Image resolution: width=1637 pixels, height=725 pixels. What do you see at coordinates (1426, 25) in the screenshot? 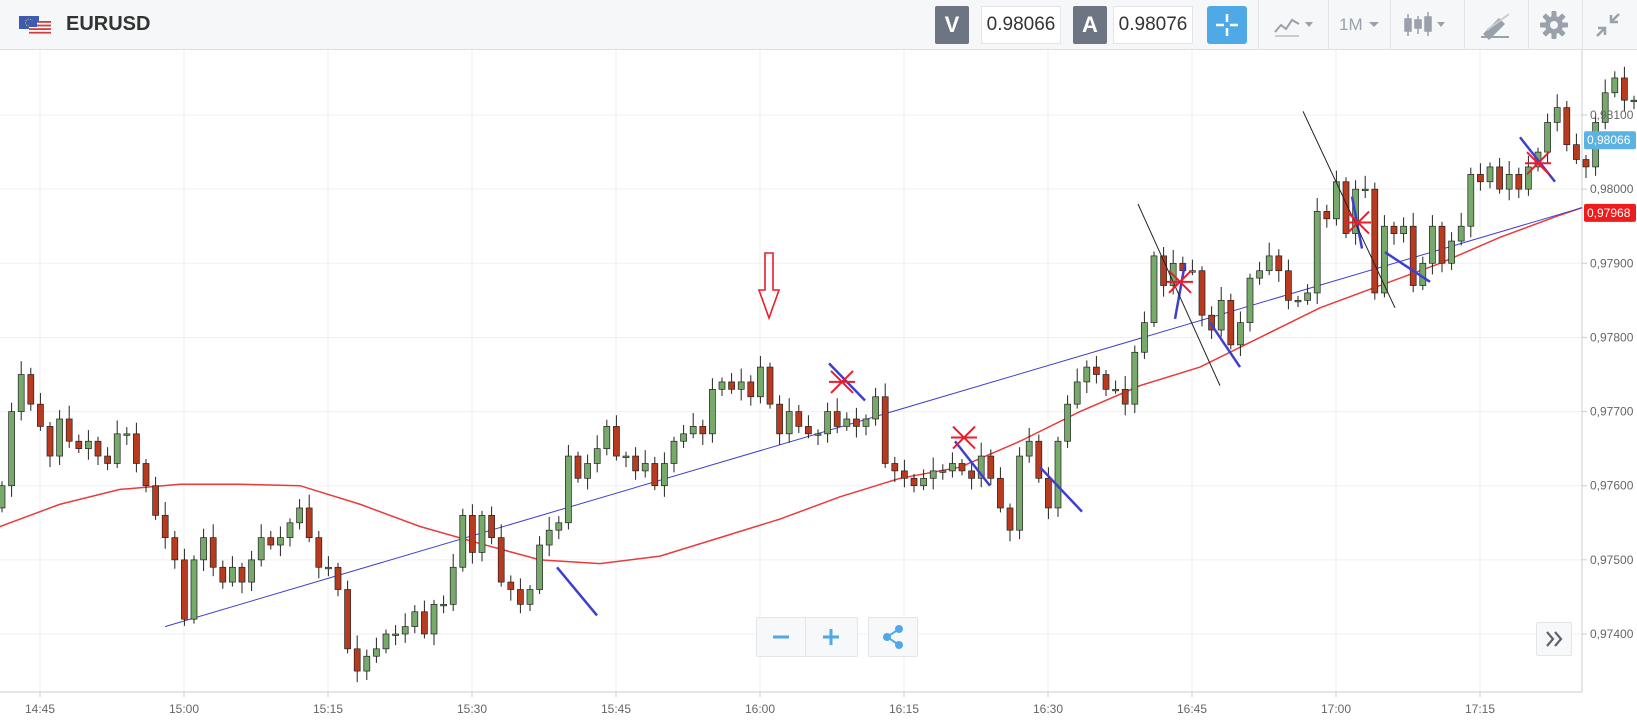
I see `candle-type-dropdown` at bounding box center [1426, 25].